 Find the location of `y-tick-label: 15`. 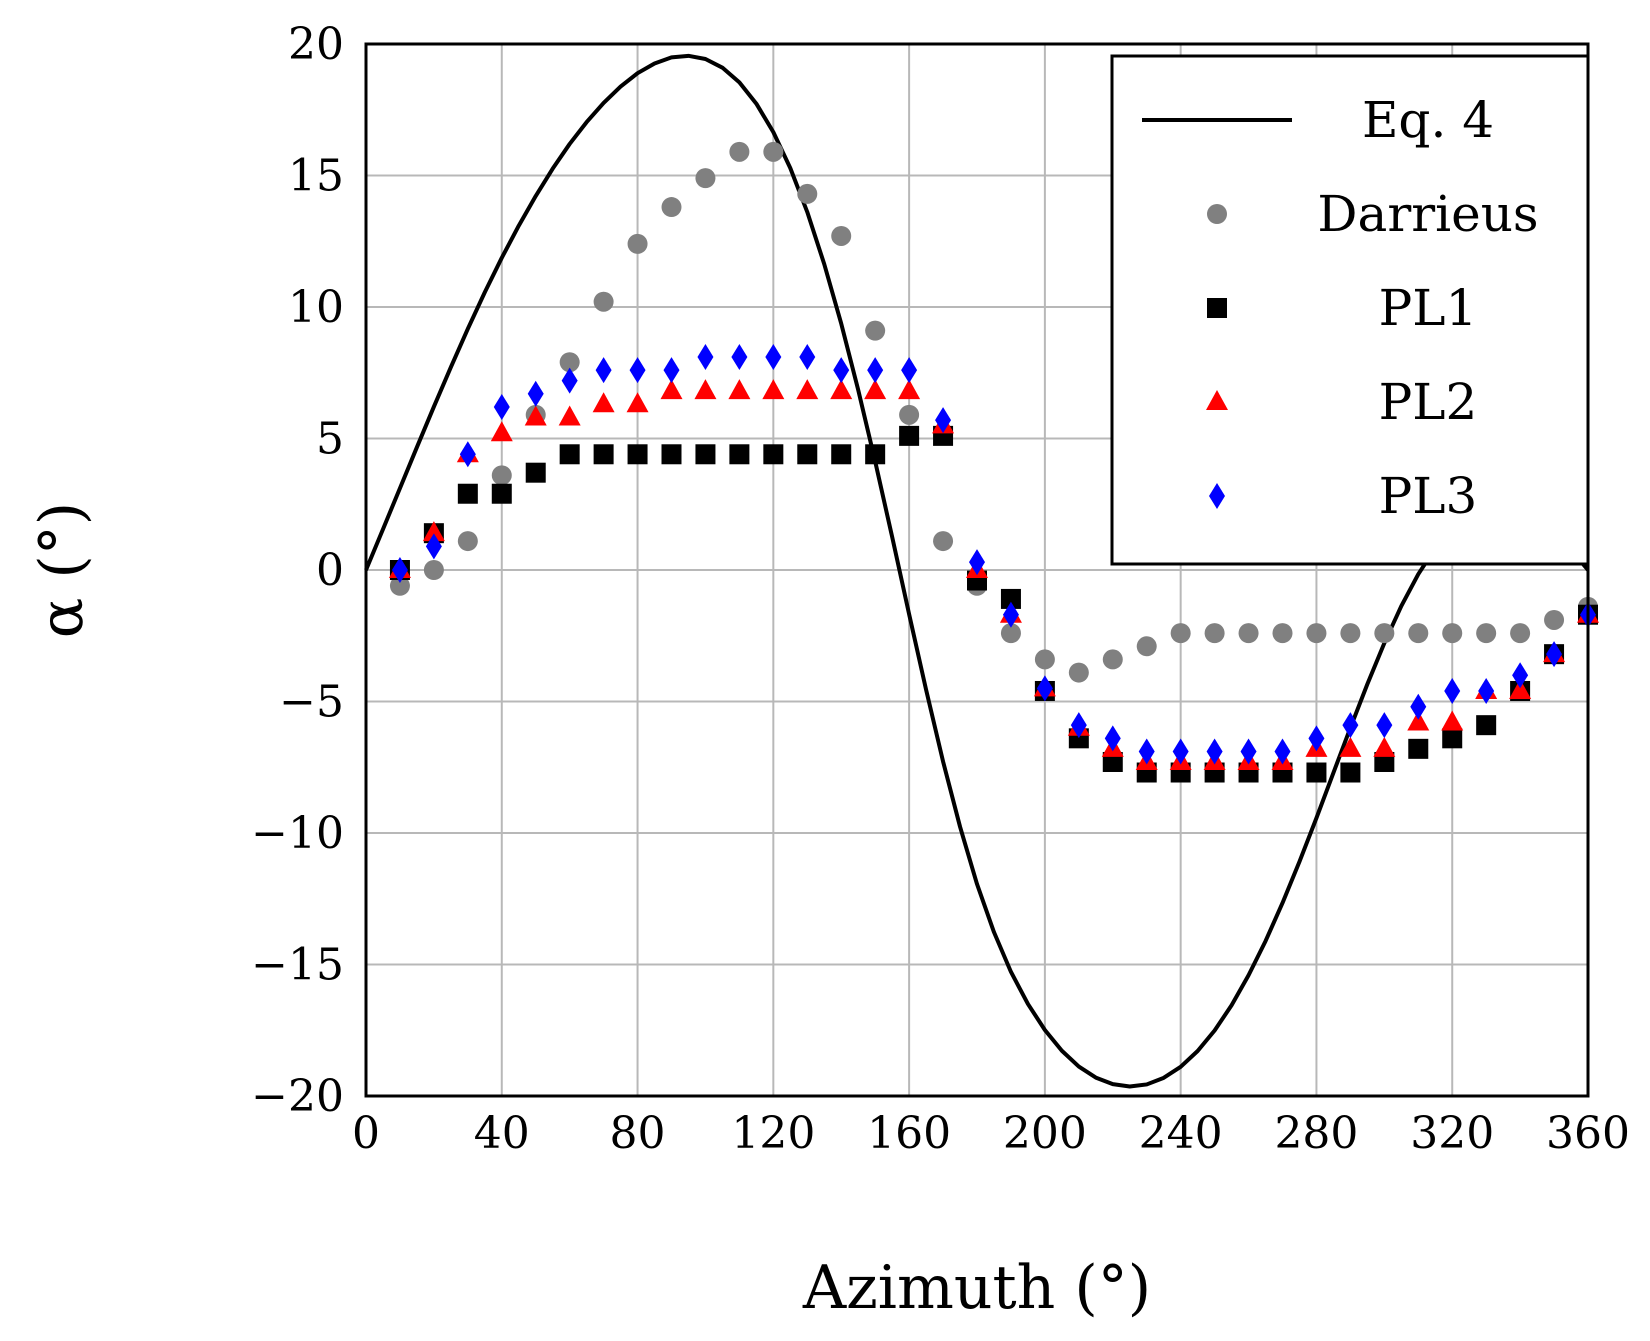

y-tick-label: 15 is located at coordinates (316, 176).